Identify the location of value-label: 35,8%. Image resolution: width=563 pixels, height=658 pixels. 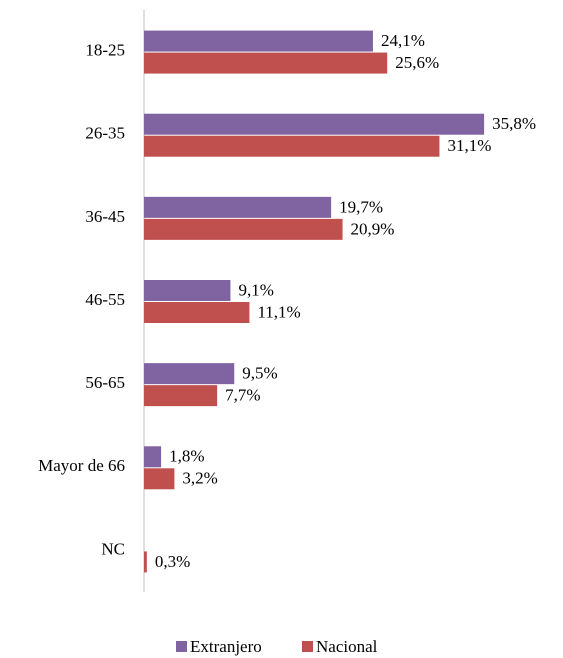
(514, 123).